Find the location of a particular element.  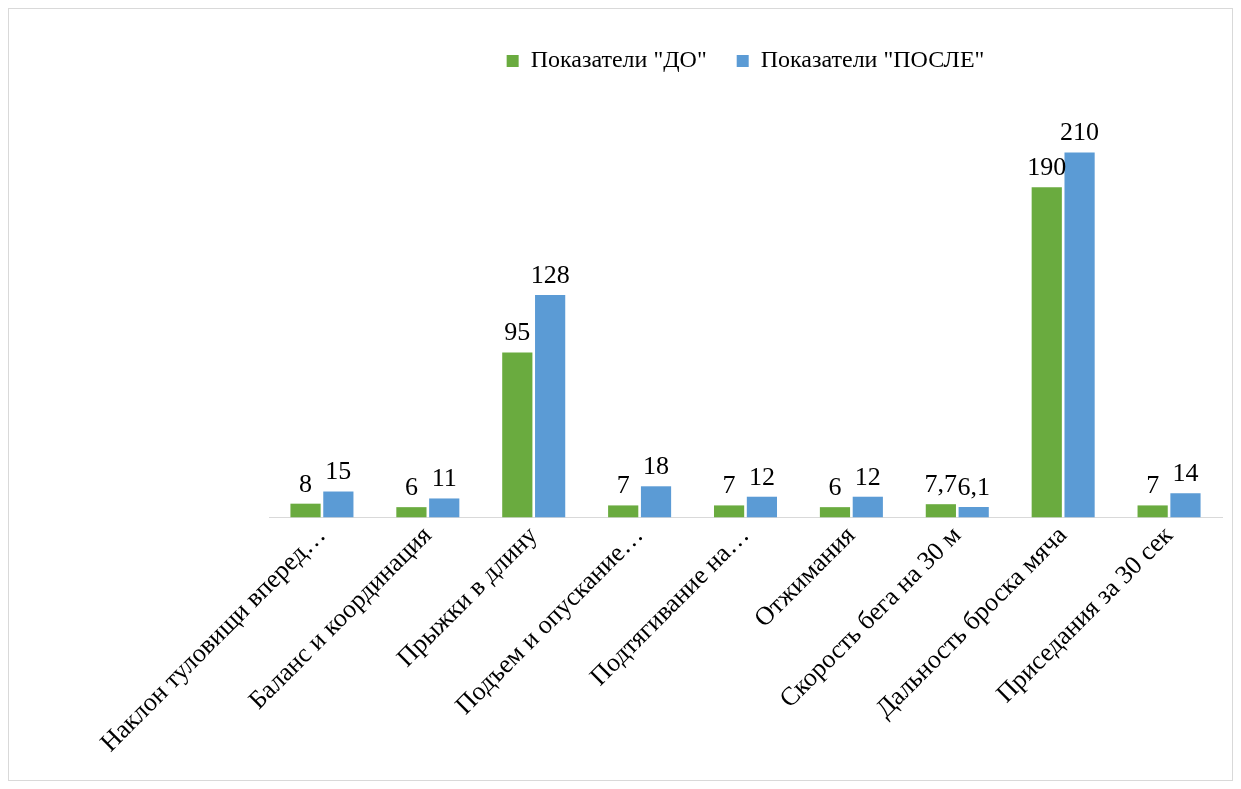

data-label: 95 is located at coordinates (517, 332).